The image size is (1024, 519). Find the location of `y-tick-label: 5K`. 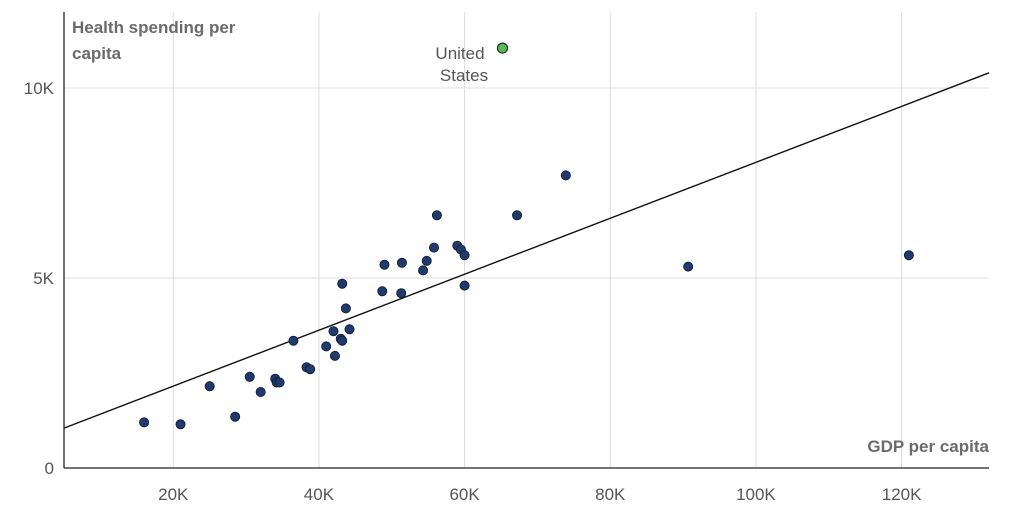

y-tick-label: 5K is located at coordinates (43, 278).